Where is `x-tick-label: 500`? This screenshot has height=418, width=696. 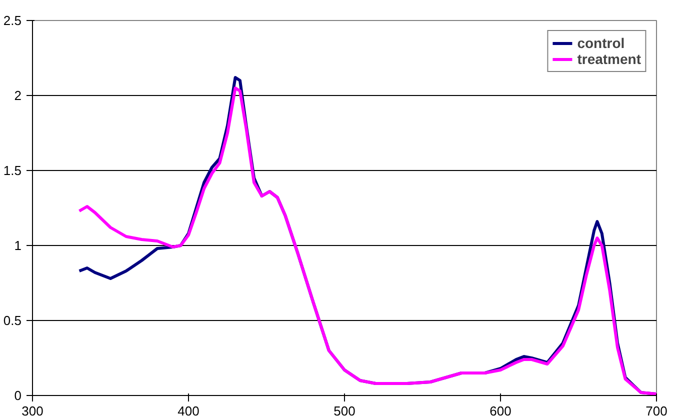 x-tick-label: 500 is located at coordinates (345, 411).